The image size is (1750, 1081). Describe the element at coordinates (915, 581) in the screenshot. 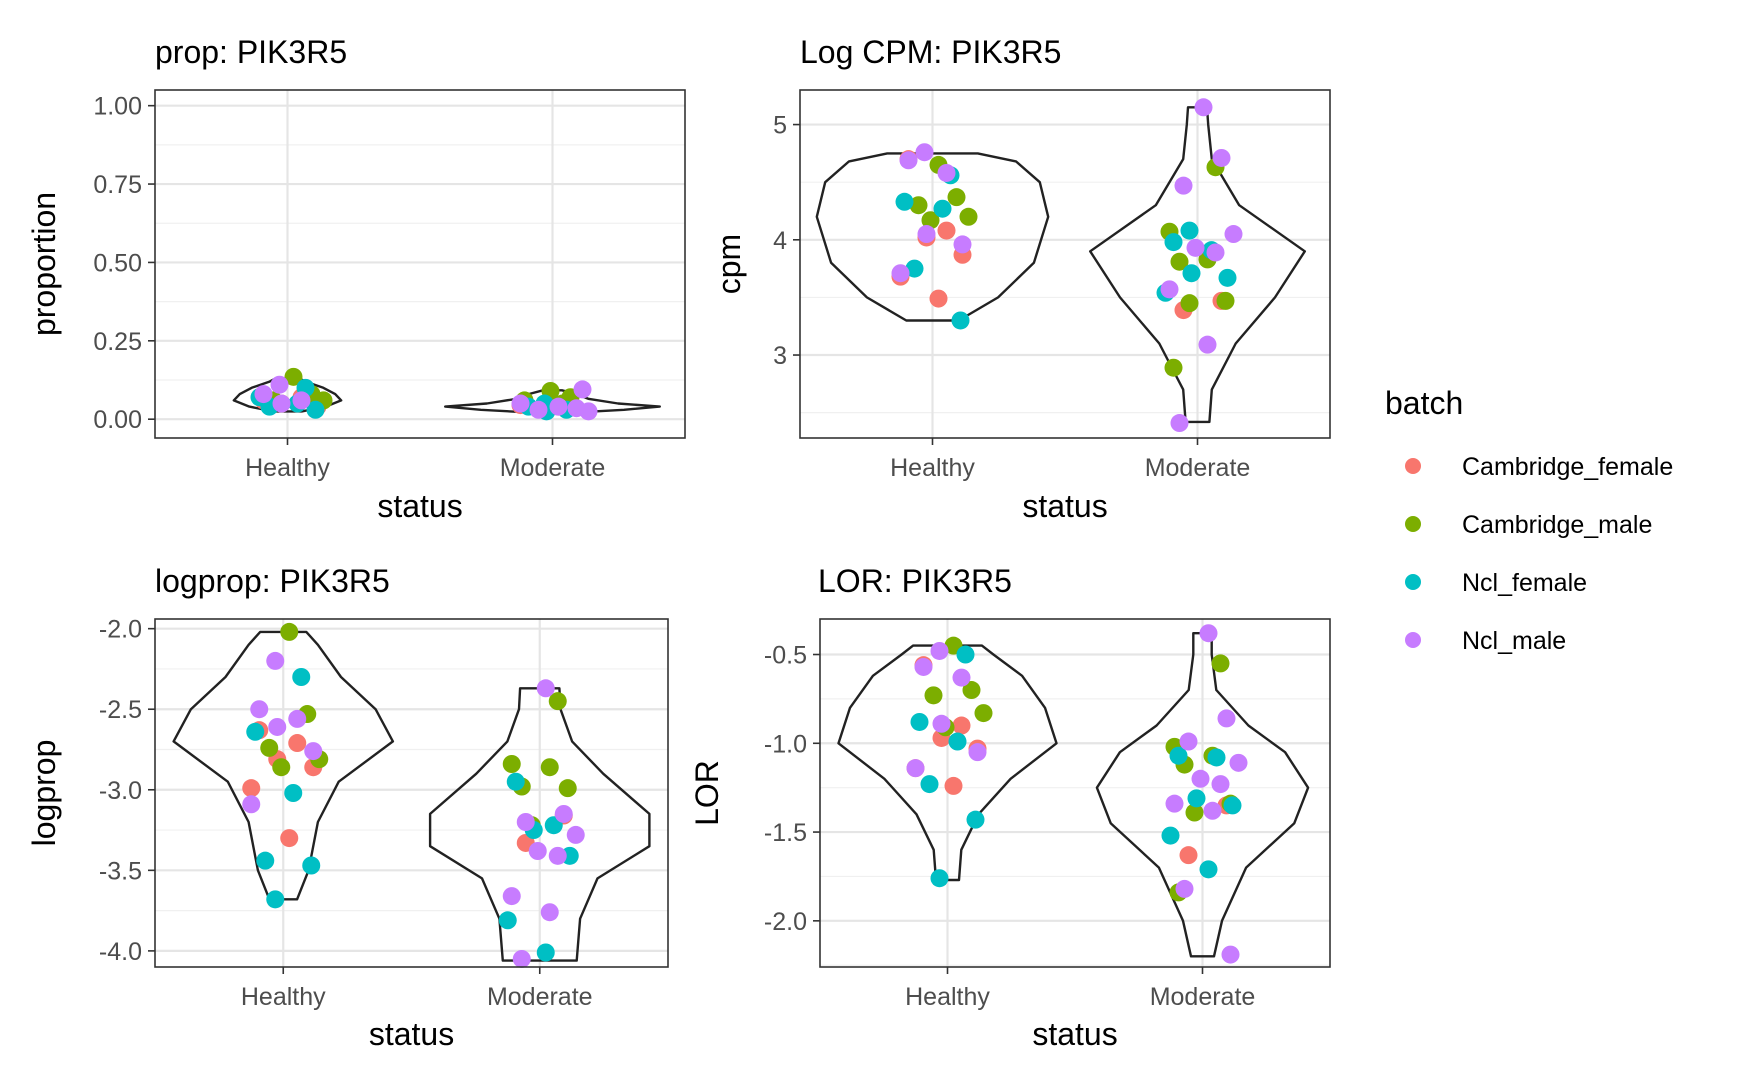

I see `panel-title: LOR: PIK3R5` at that location.